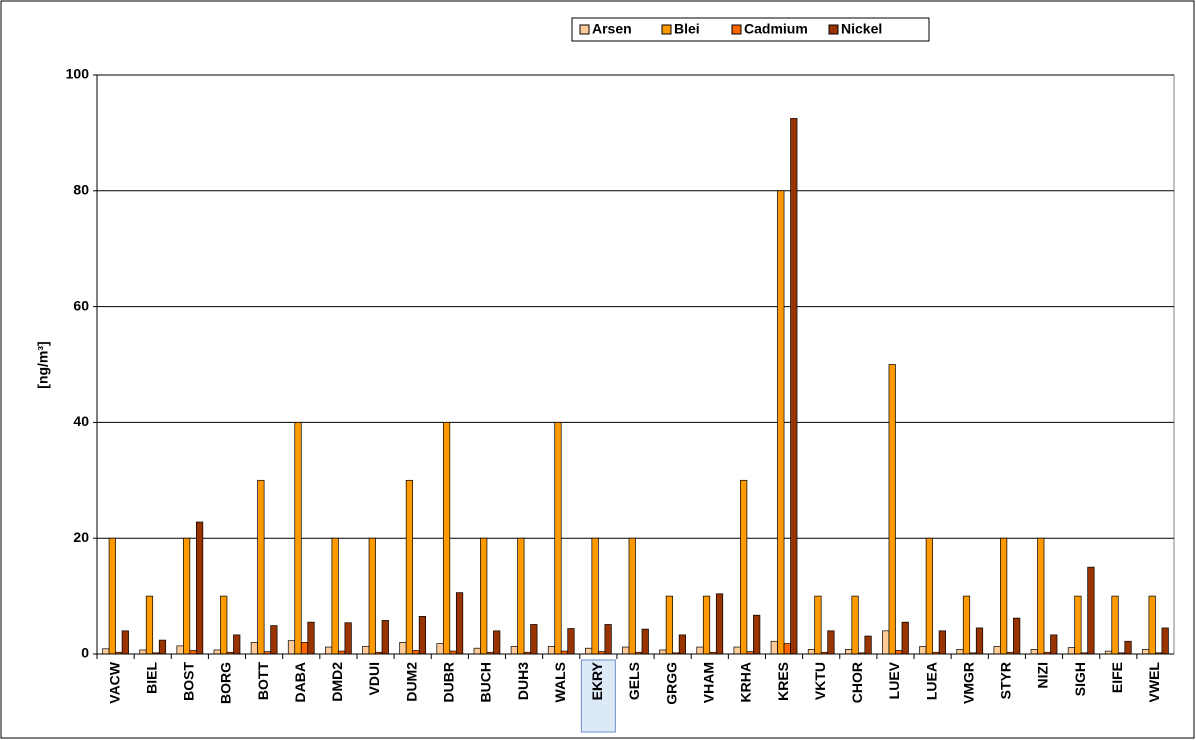  Describe the element at coordinates (1043, 675) in the screenshot. I see `x-tick-label: NIZI` at that location.